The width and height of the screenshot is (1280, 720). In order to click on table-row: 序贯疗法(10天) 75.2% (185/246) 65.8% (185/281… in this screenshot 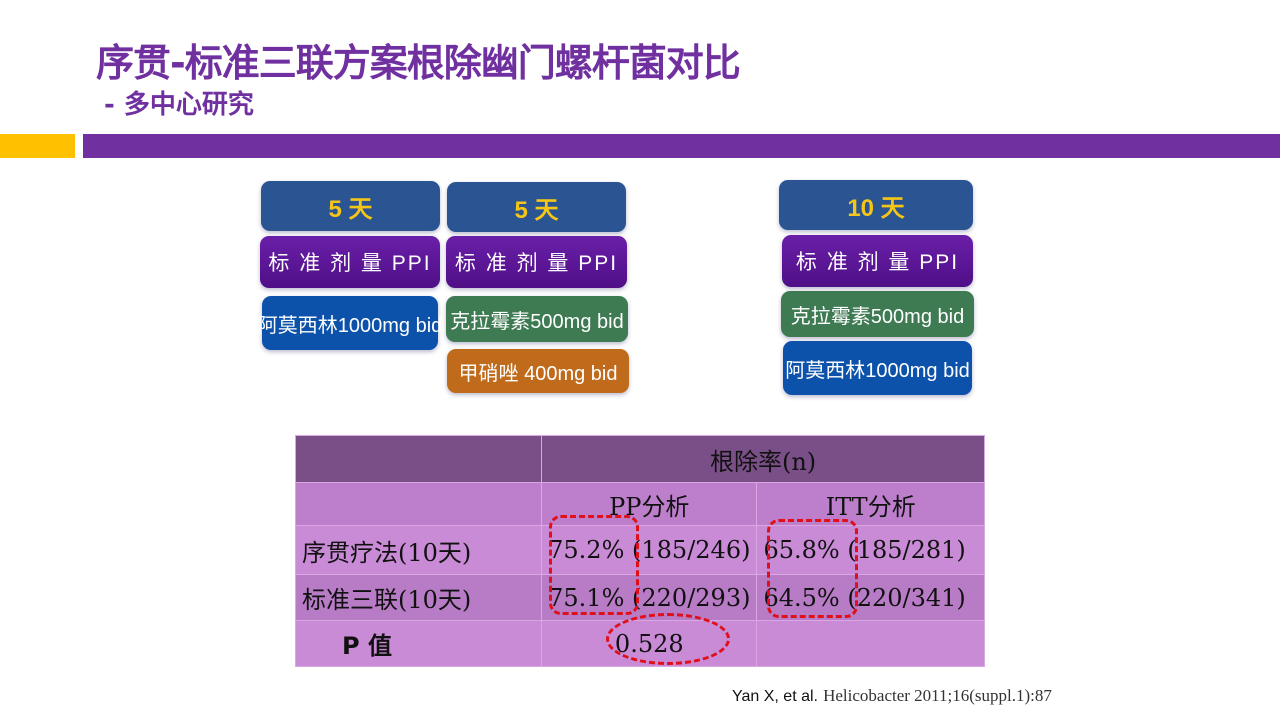, I will do `click(639, 550)`.